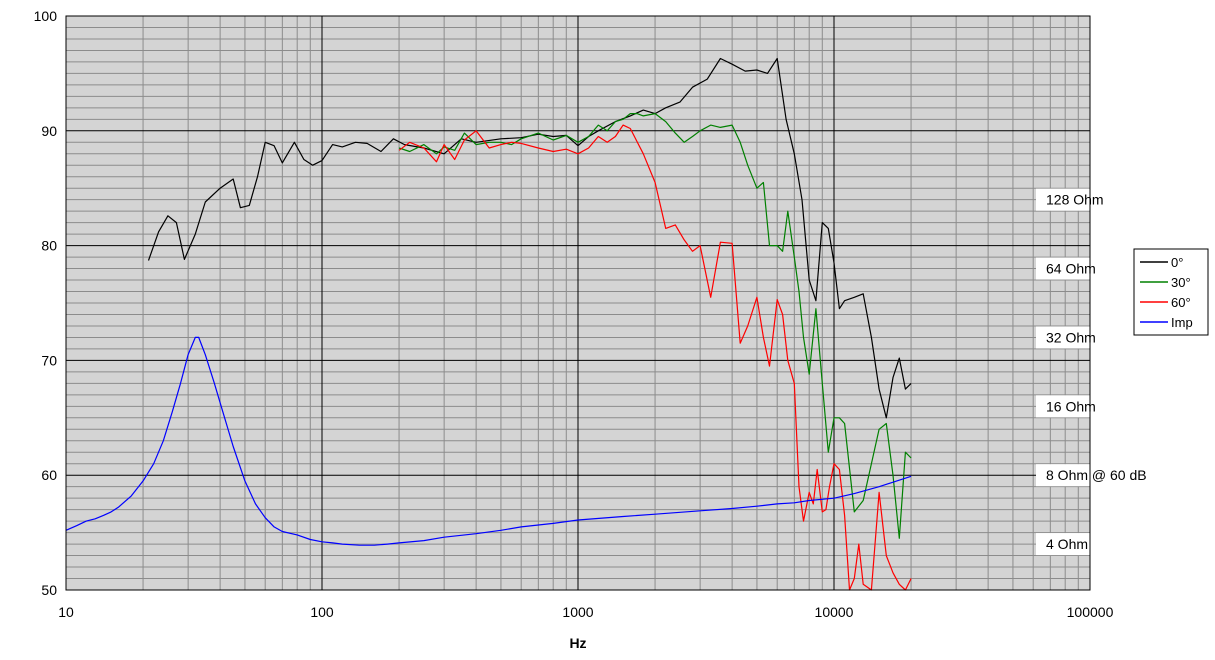  I want to click on impedance-label-text: 8 Ohm @ 60 dB, so click(1096, 475).